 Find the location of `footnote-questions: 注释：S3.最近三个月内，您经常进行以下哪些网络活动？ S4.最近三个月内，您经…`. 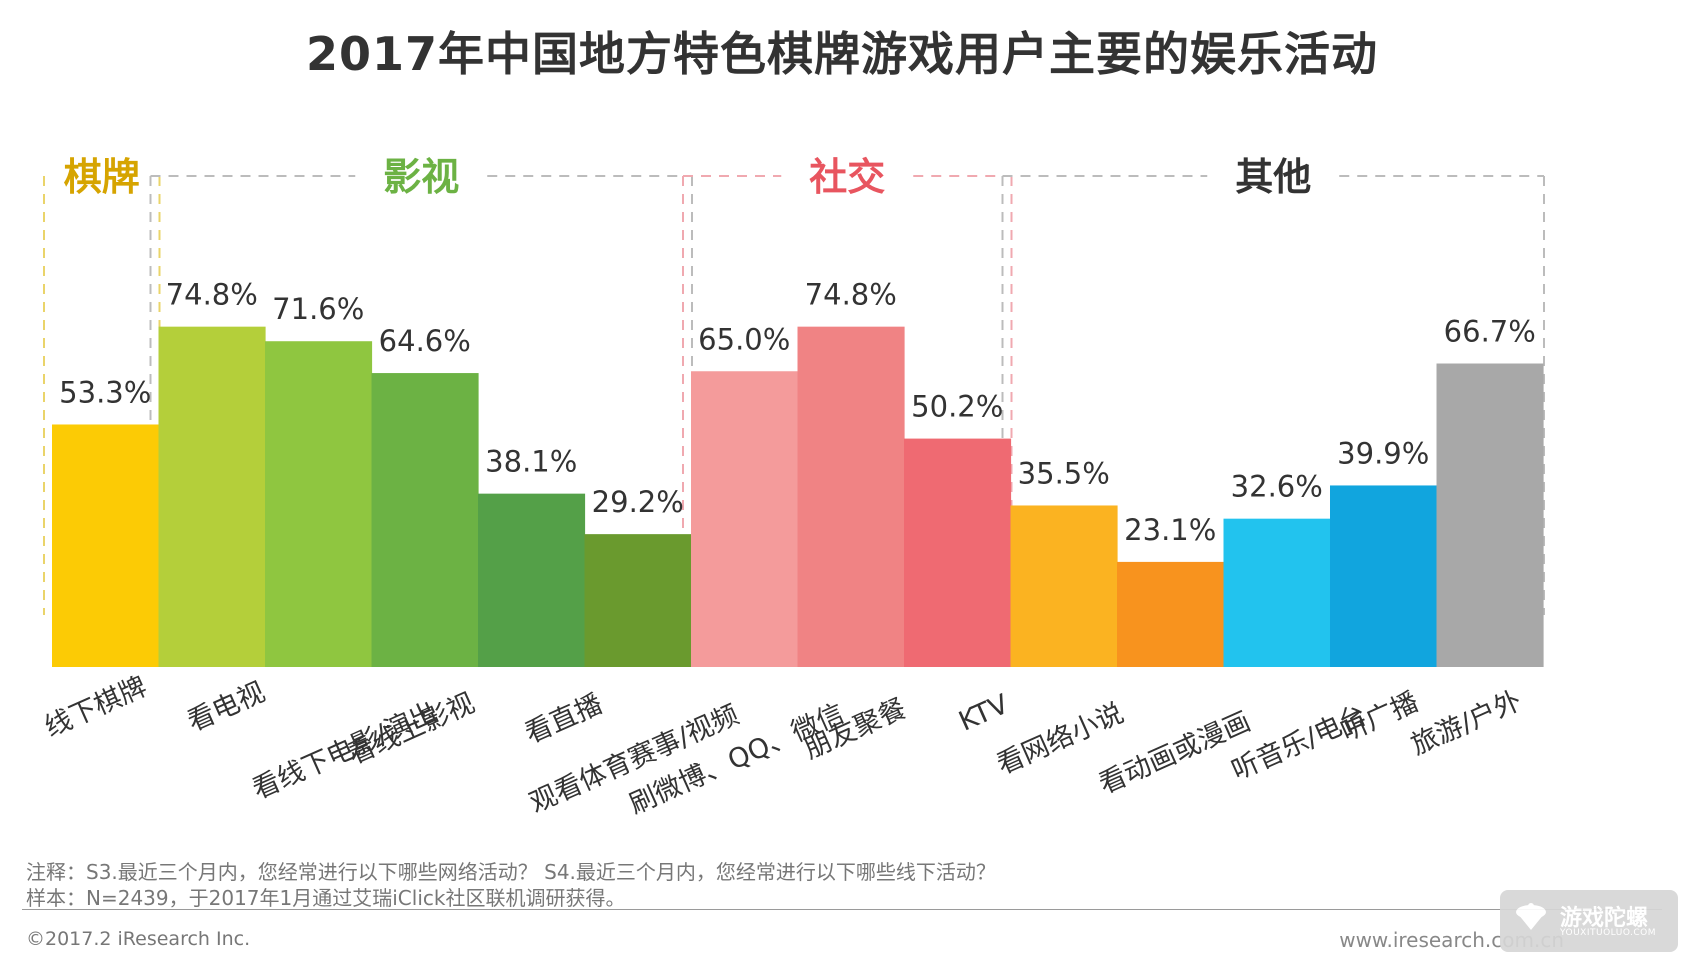

footnote-questions: 注释：S3.最近三个月内，您经常进行以下哪些网络活动？ S4.最近三个月内，您经… is located at coordinates (511, 872).